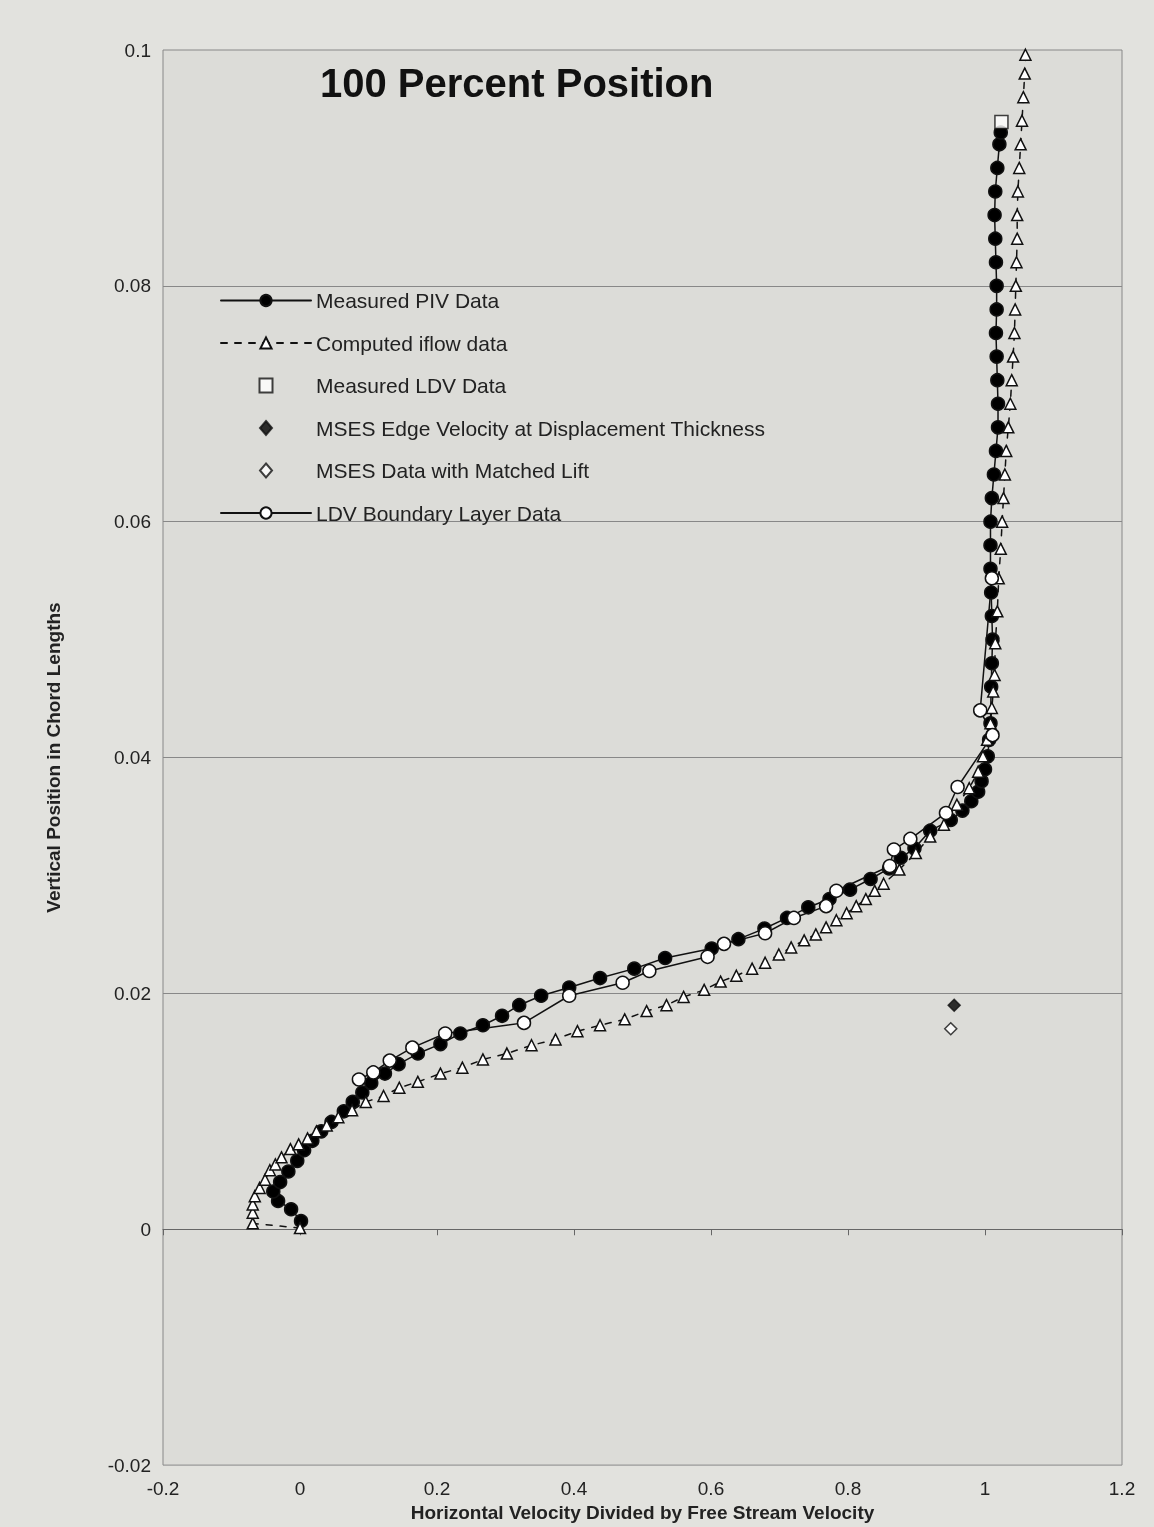  I want to click on legend-label: Measured PIV Data, so click(408, 300).